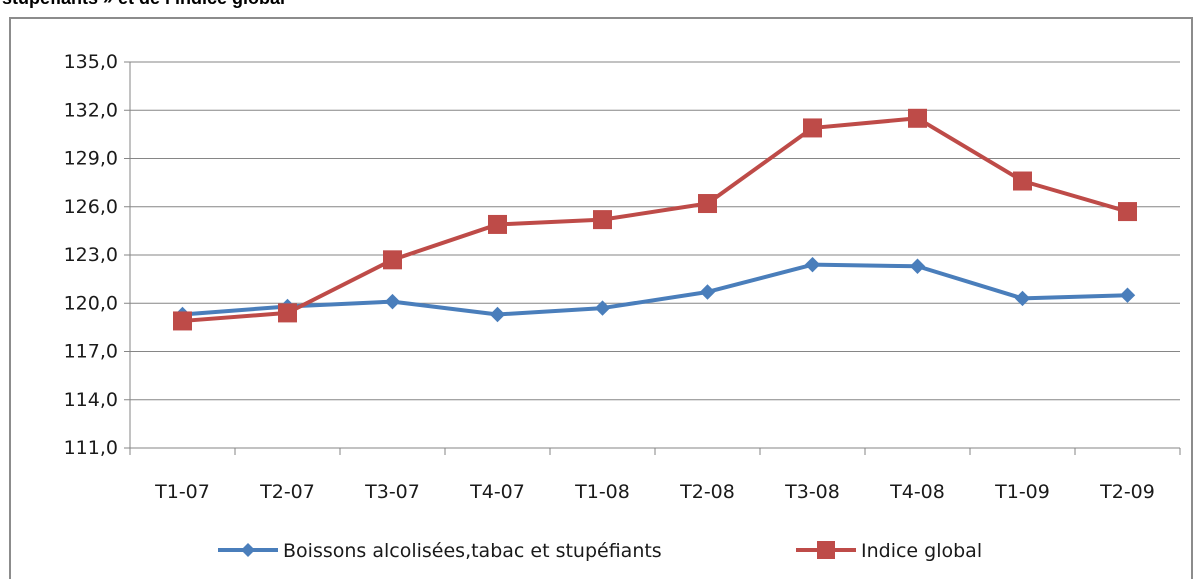  What do you see at coordinates (1022, 492) in the screenshot?
I see `x-tick-label: T1-09` at bounding box center [1022, 492].